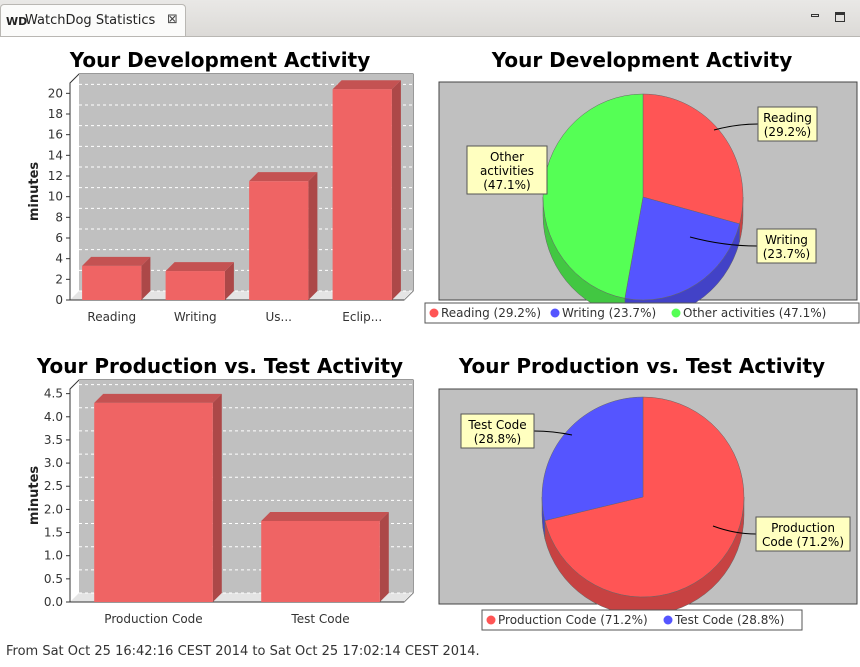 Image resolution: width=860 pixels, height=667 pixels. What do you see at coordinates (786, 240) in the screenshot?
I see `callout-label: Writing` at bounding box center [786, 240].